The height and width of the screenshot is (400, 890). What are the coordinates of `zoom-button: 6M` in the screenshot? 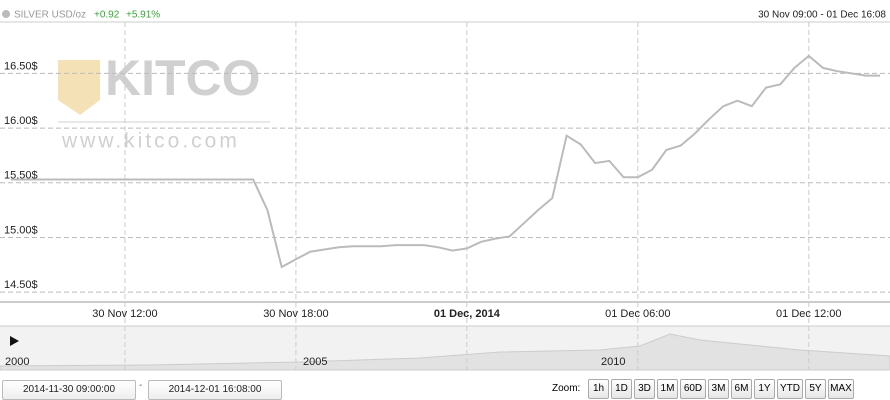 It's located at (741, 389).